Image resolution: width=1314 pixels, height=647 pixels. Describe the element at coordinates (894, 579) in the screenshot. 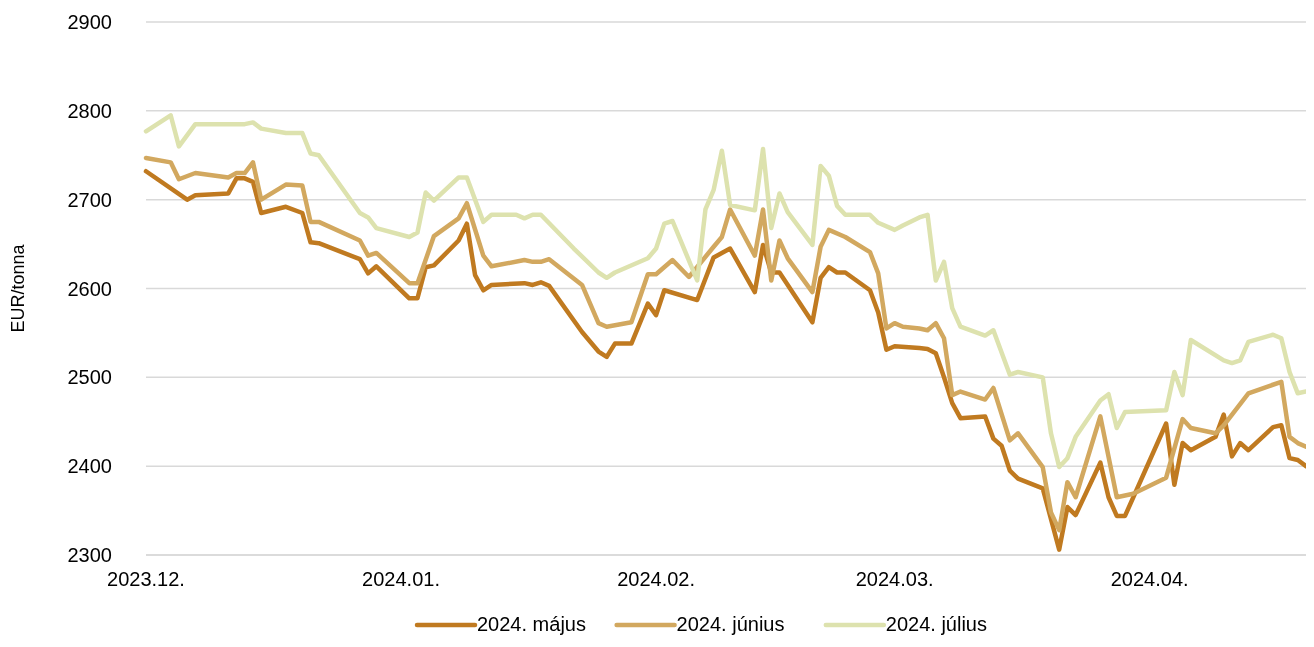

I see `x-tick-label: 2024.03.` at that location.